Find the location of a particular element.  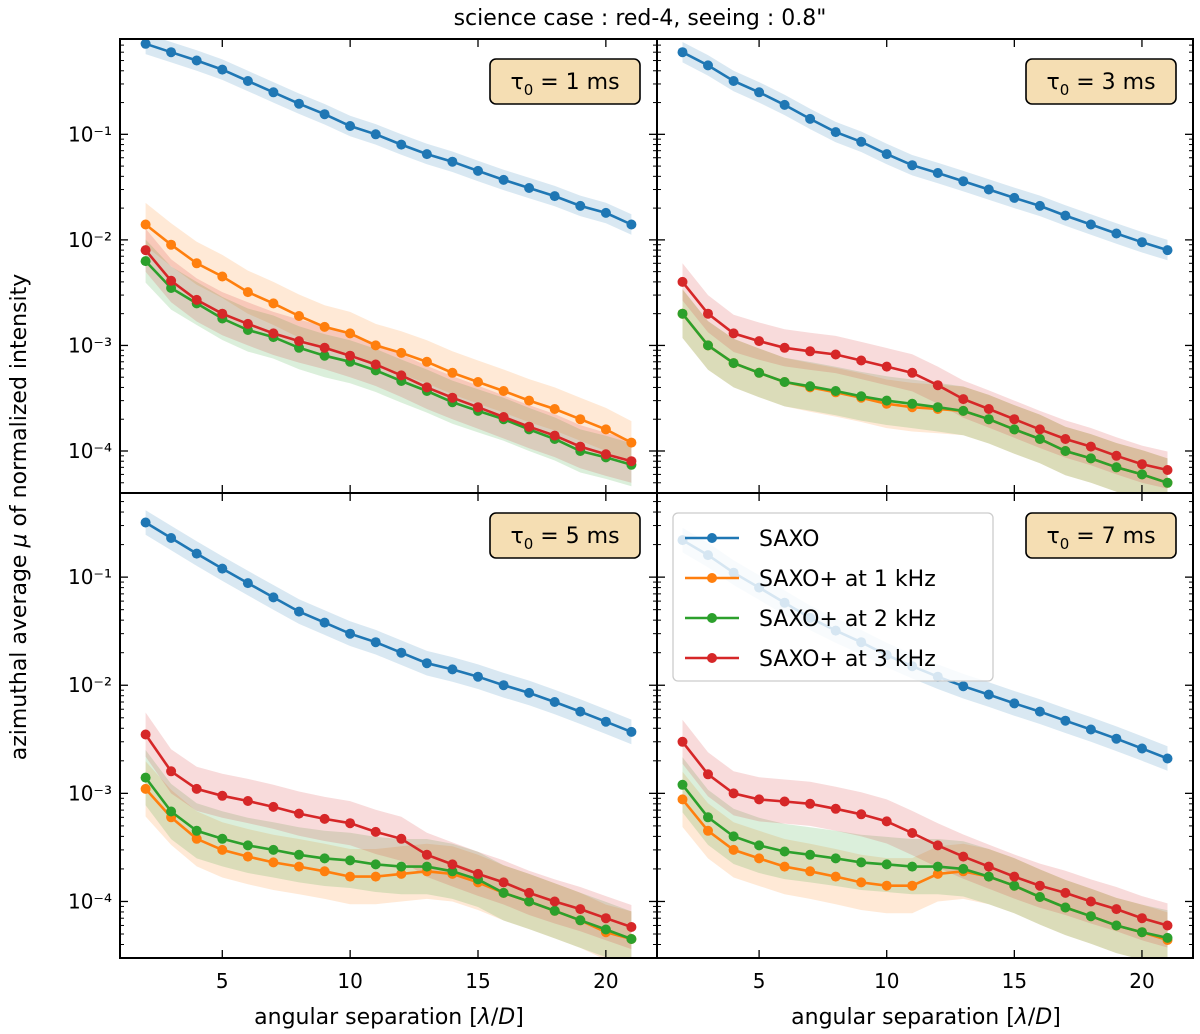

tau-label: τ0 = 7 ms is located at coordinates (1100, 538).